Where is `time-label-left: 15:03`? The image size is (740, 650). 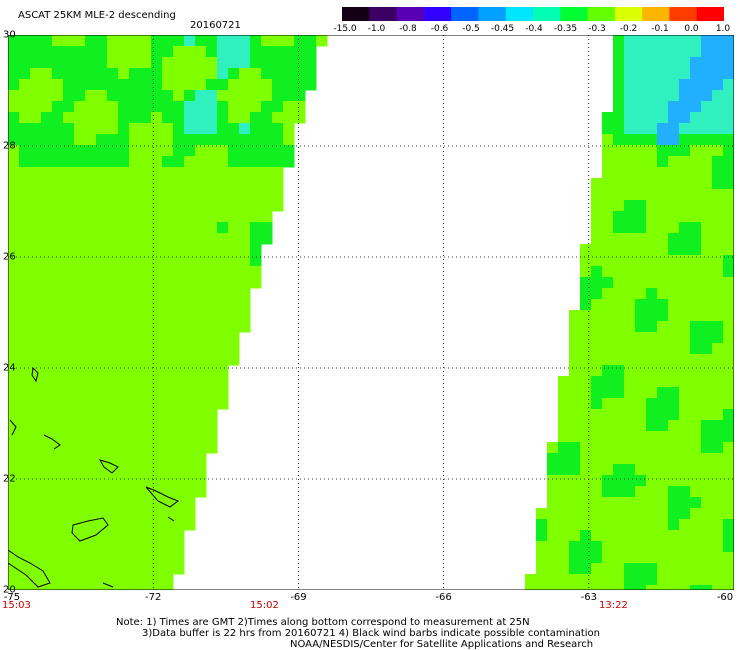 time-label-left: 15:03 is located at coordinates (16, 605).